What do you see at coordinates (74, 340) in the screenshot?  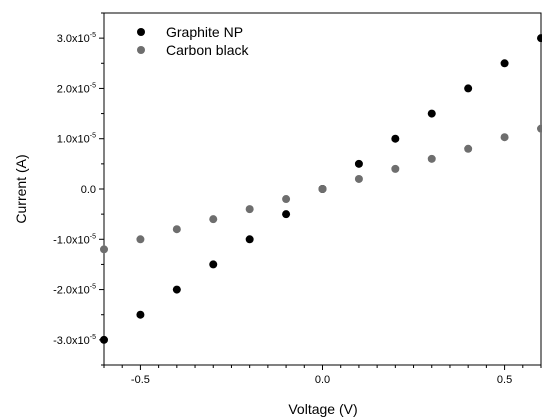 I see `y-tick-label: -3.0x10⁻⁵` at bounding box center [74, 340].